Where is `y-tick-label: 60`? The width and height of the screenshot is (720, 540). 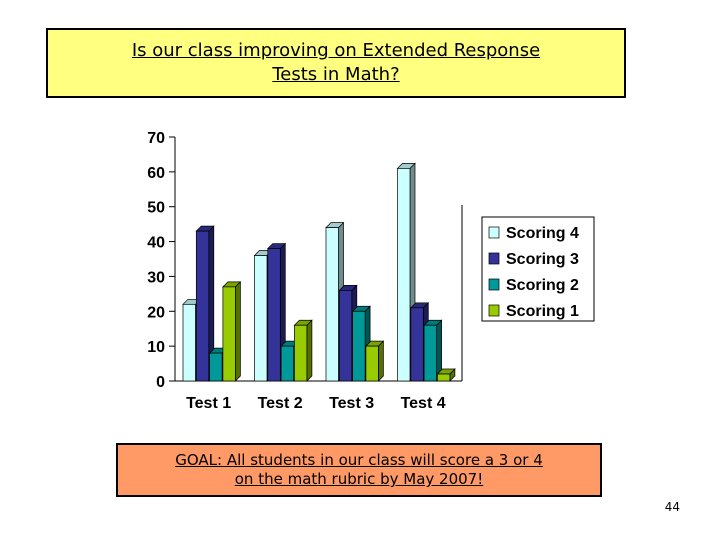
y-tick-label: 60 is located at coordinates (156, 173).